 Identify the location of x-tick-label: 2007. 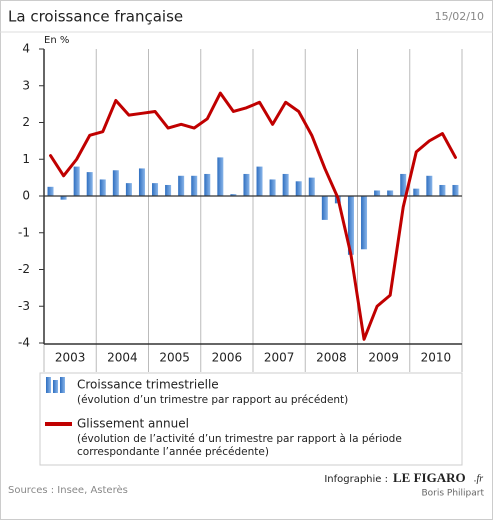
(279, 358).